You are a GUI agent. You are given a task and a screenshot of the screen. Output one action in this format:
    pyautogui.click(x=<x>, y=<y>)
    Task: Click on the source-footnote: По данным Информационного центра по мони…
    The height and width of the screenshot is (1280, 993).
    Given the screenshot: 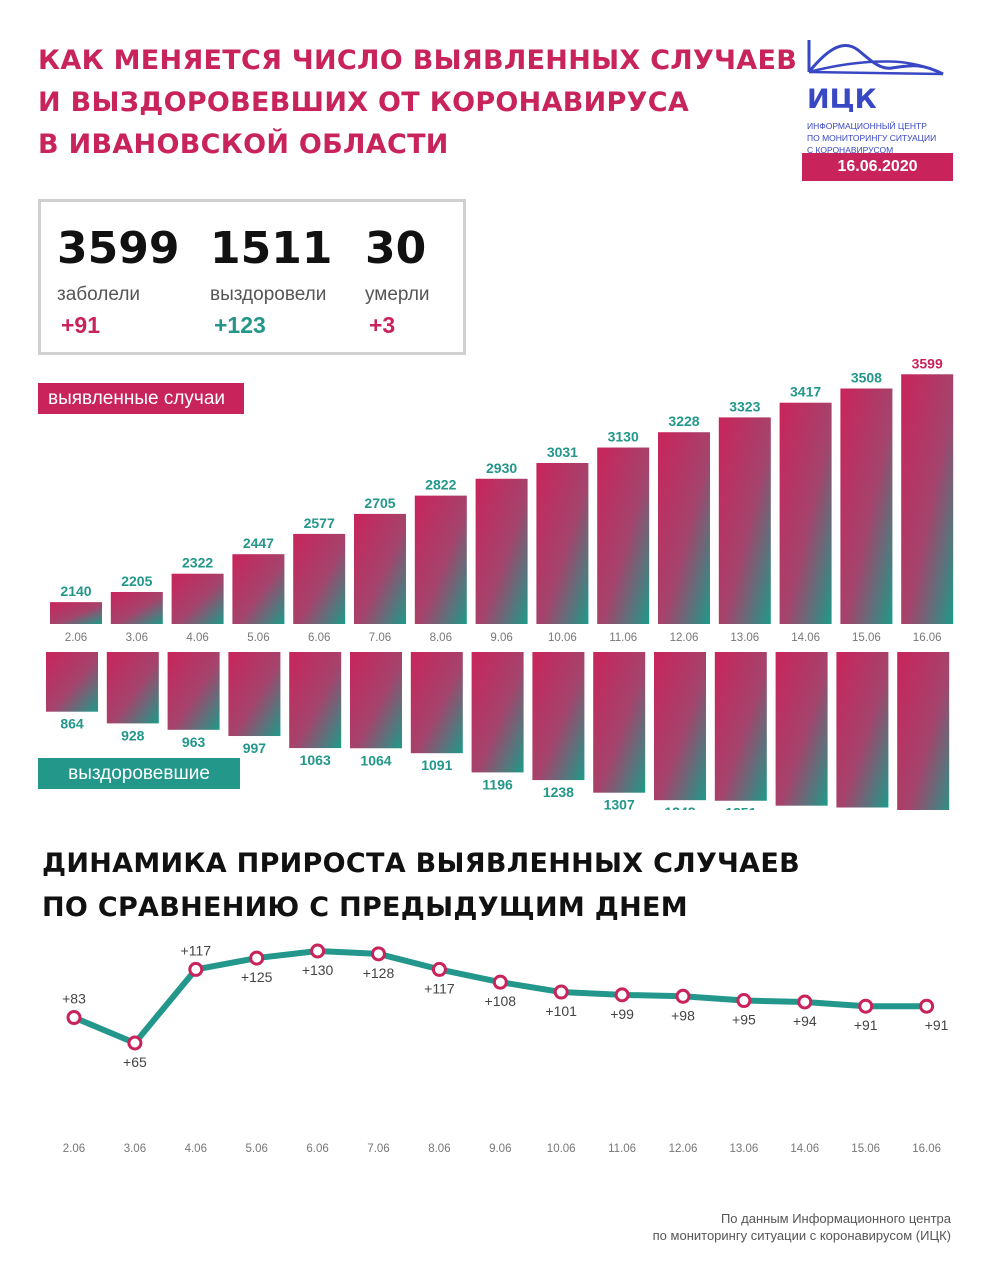 What is the action you would take?
    pyautogui.click(x=802, y=1227)
    